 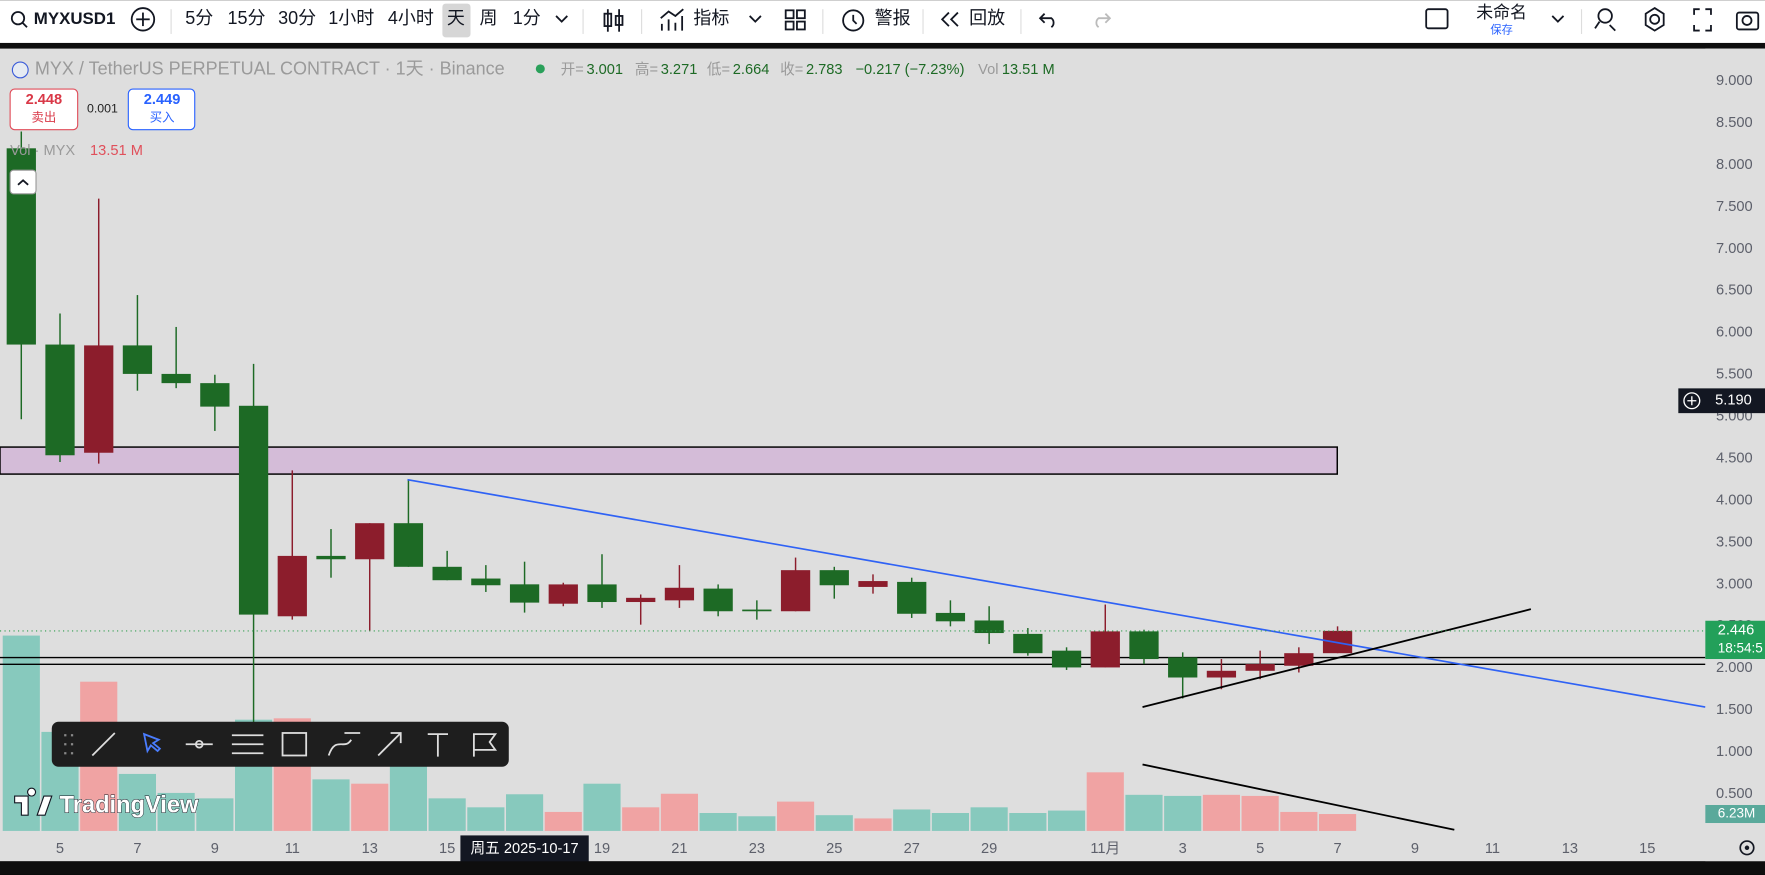 I want to click on x-tick-label: 5, so click(x=60, y=849).